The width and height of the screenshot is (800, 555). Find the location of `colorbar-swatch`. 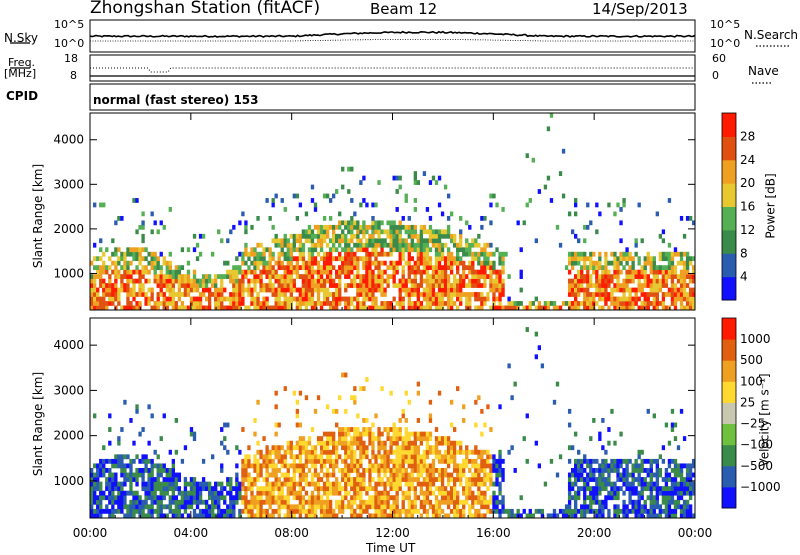

colorbar-swatch is located at coordinates (729, 195).